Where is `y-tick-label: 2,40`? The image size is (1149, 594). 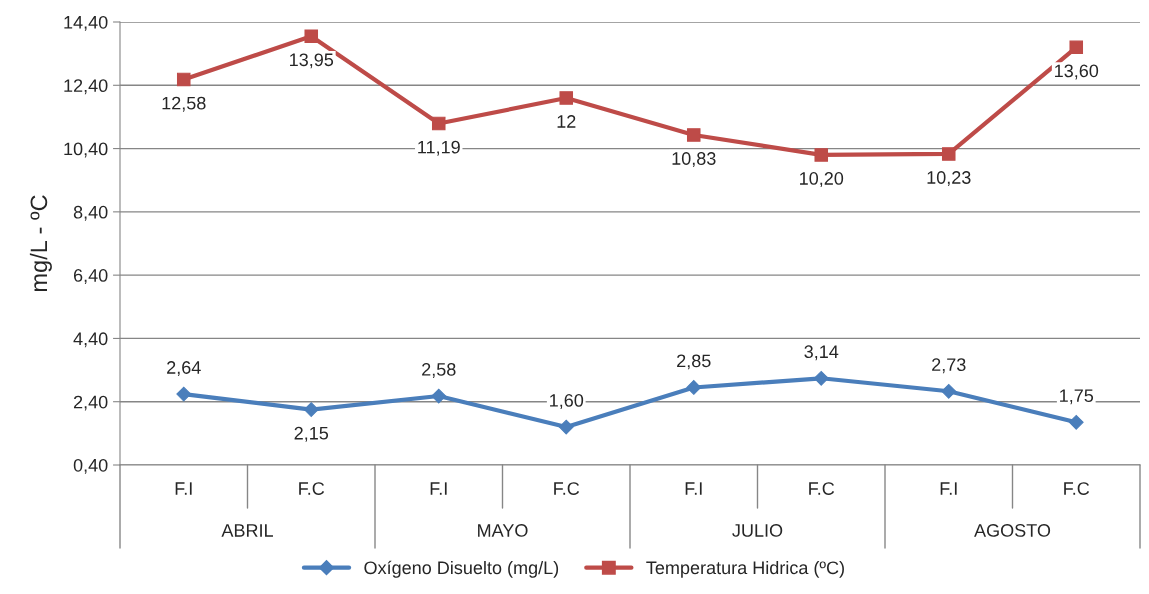
y-tick-label: 2,40 is located at coordinates (90, 403).